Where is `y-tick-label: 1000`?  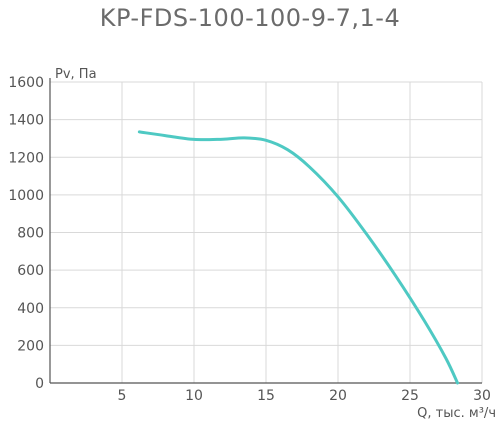 y-tick-label: 1000 is located at coordinates (26, 196).